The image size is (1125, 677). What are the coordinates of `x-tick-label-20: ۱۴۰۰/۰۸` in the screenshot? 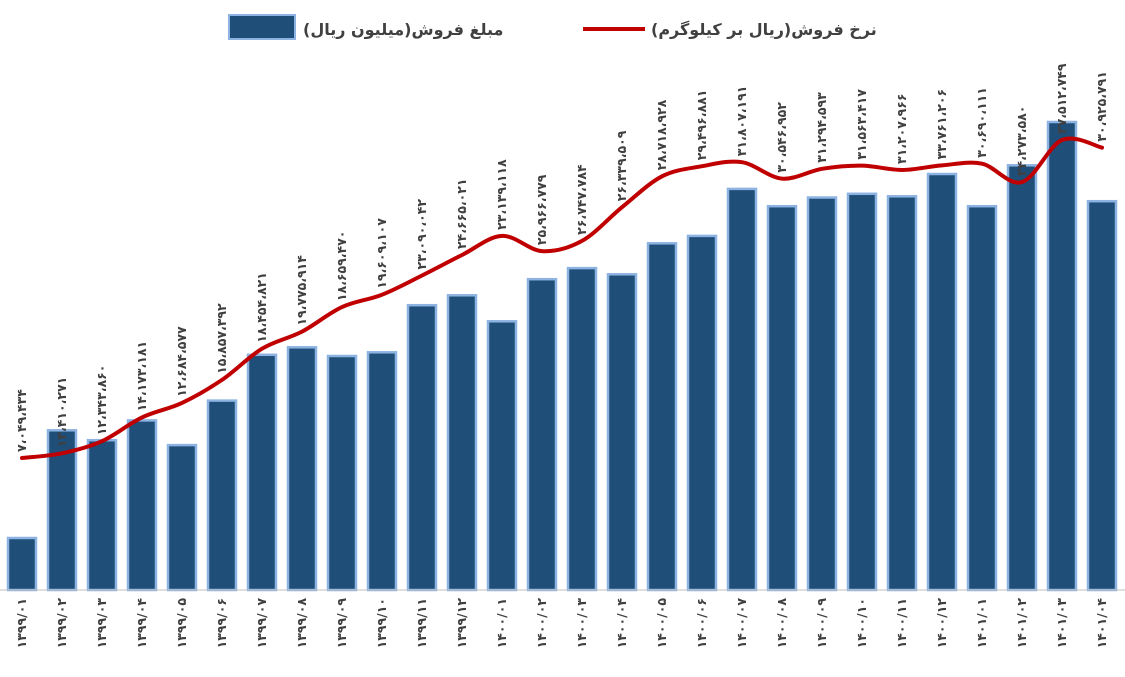 It's located at (781, 623).